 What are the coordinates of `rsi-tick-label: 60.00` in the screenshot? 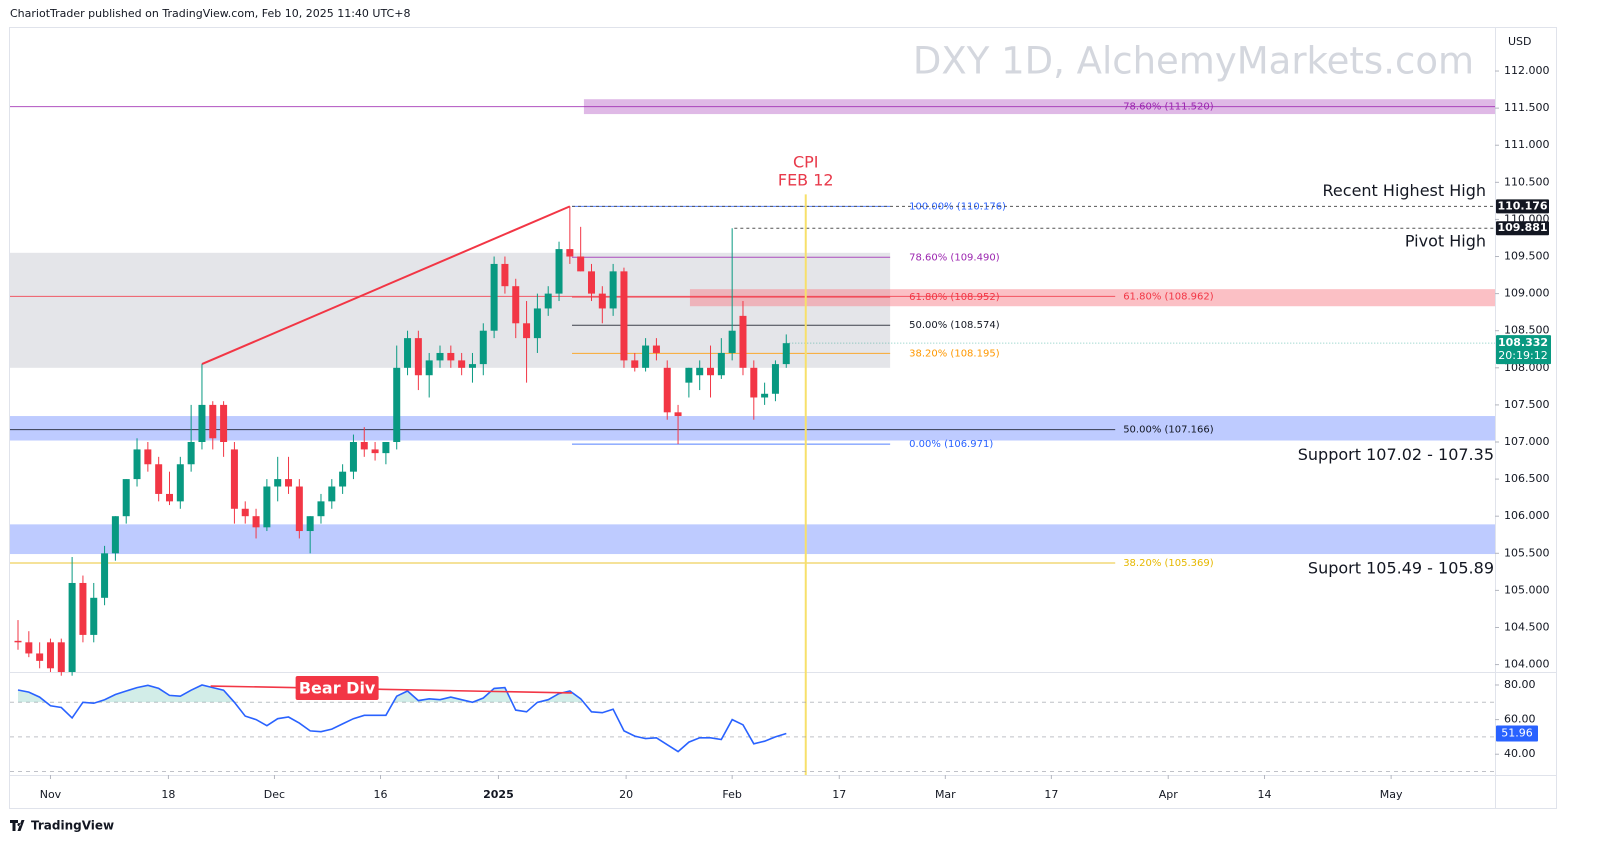 It's located at (1520, 719).